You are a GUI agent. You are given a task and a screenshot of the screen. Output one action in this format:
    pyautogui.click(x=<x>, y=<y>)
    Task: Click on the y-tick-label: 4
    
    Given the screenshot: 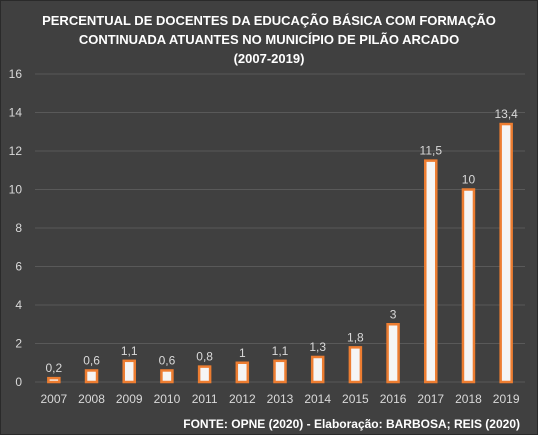 What is the action you would take?
    pyautogui.click(x=18, y=305)
    